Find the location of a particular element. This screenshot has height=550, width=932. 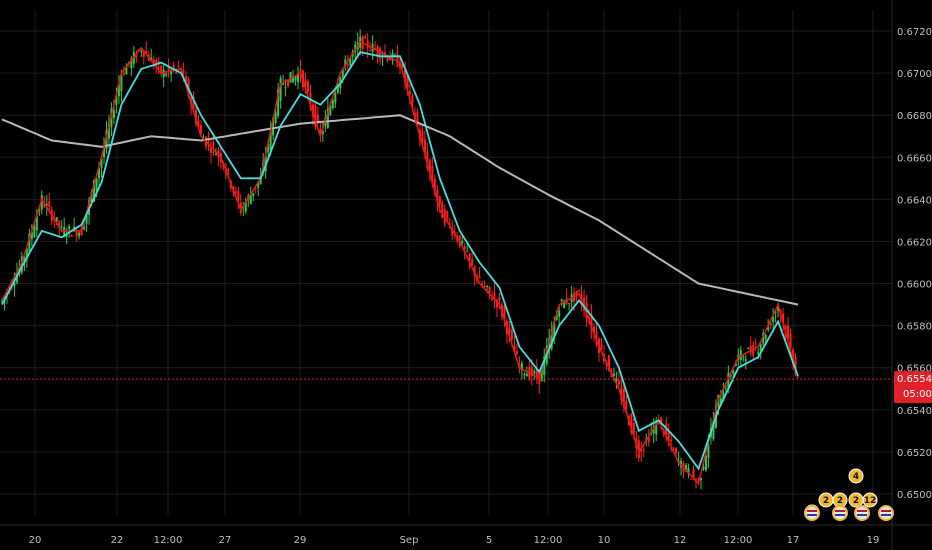

event-marker-label: 2 is located at coordinates (826, 501).